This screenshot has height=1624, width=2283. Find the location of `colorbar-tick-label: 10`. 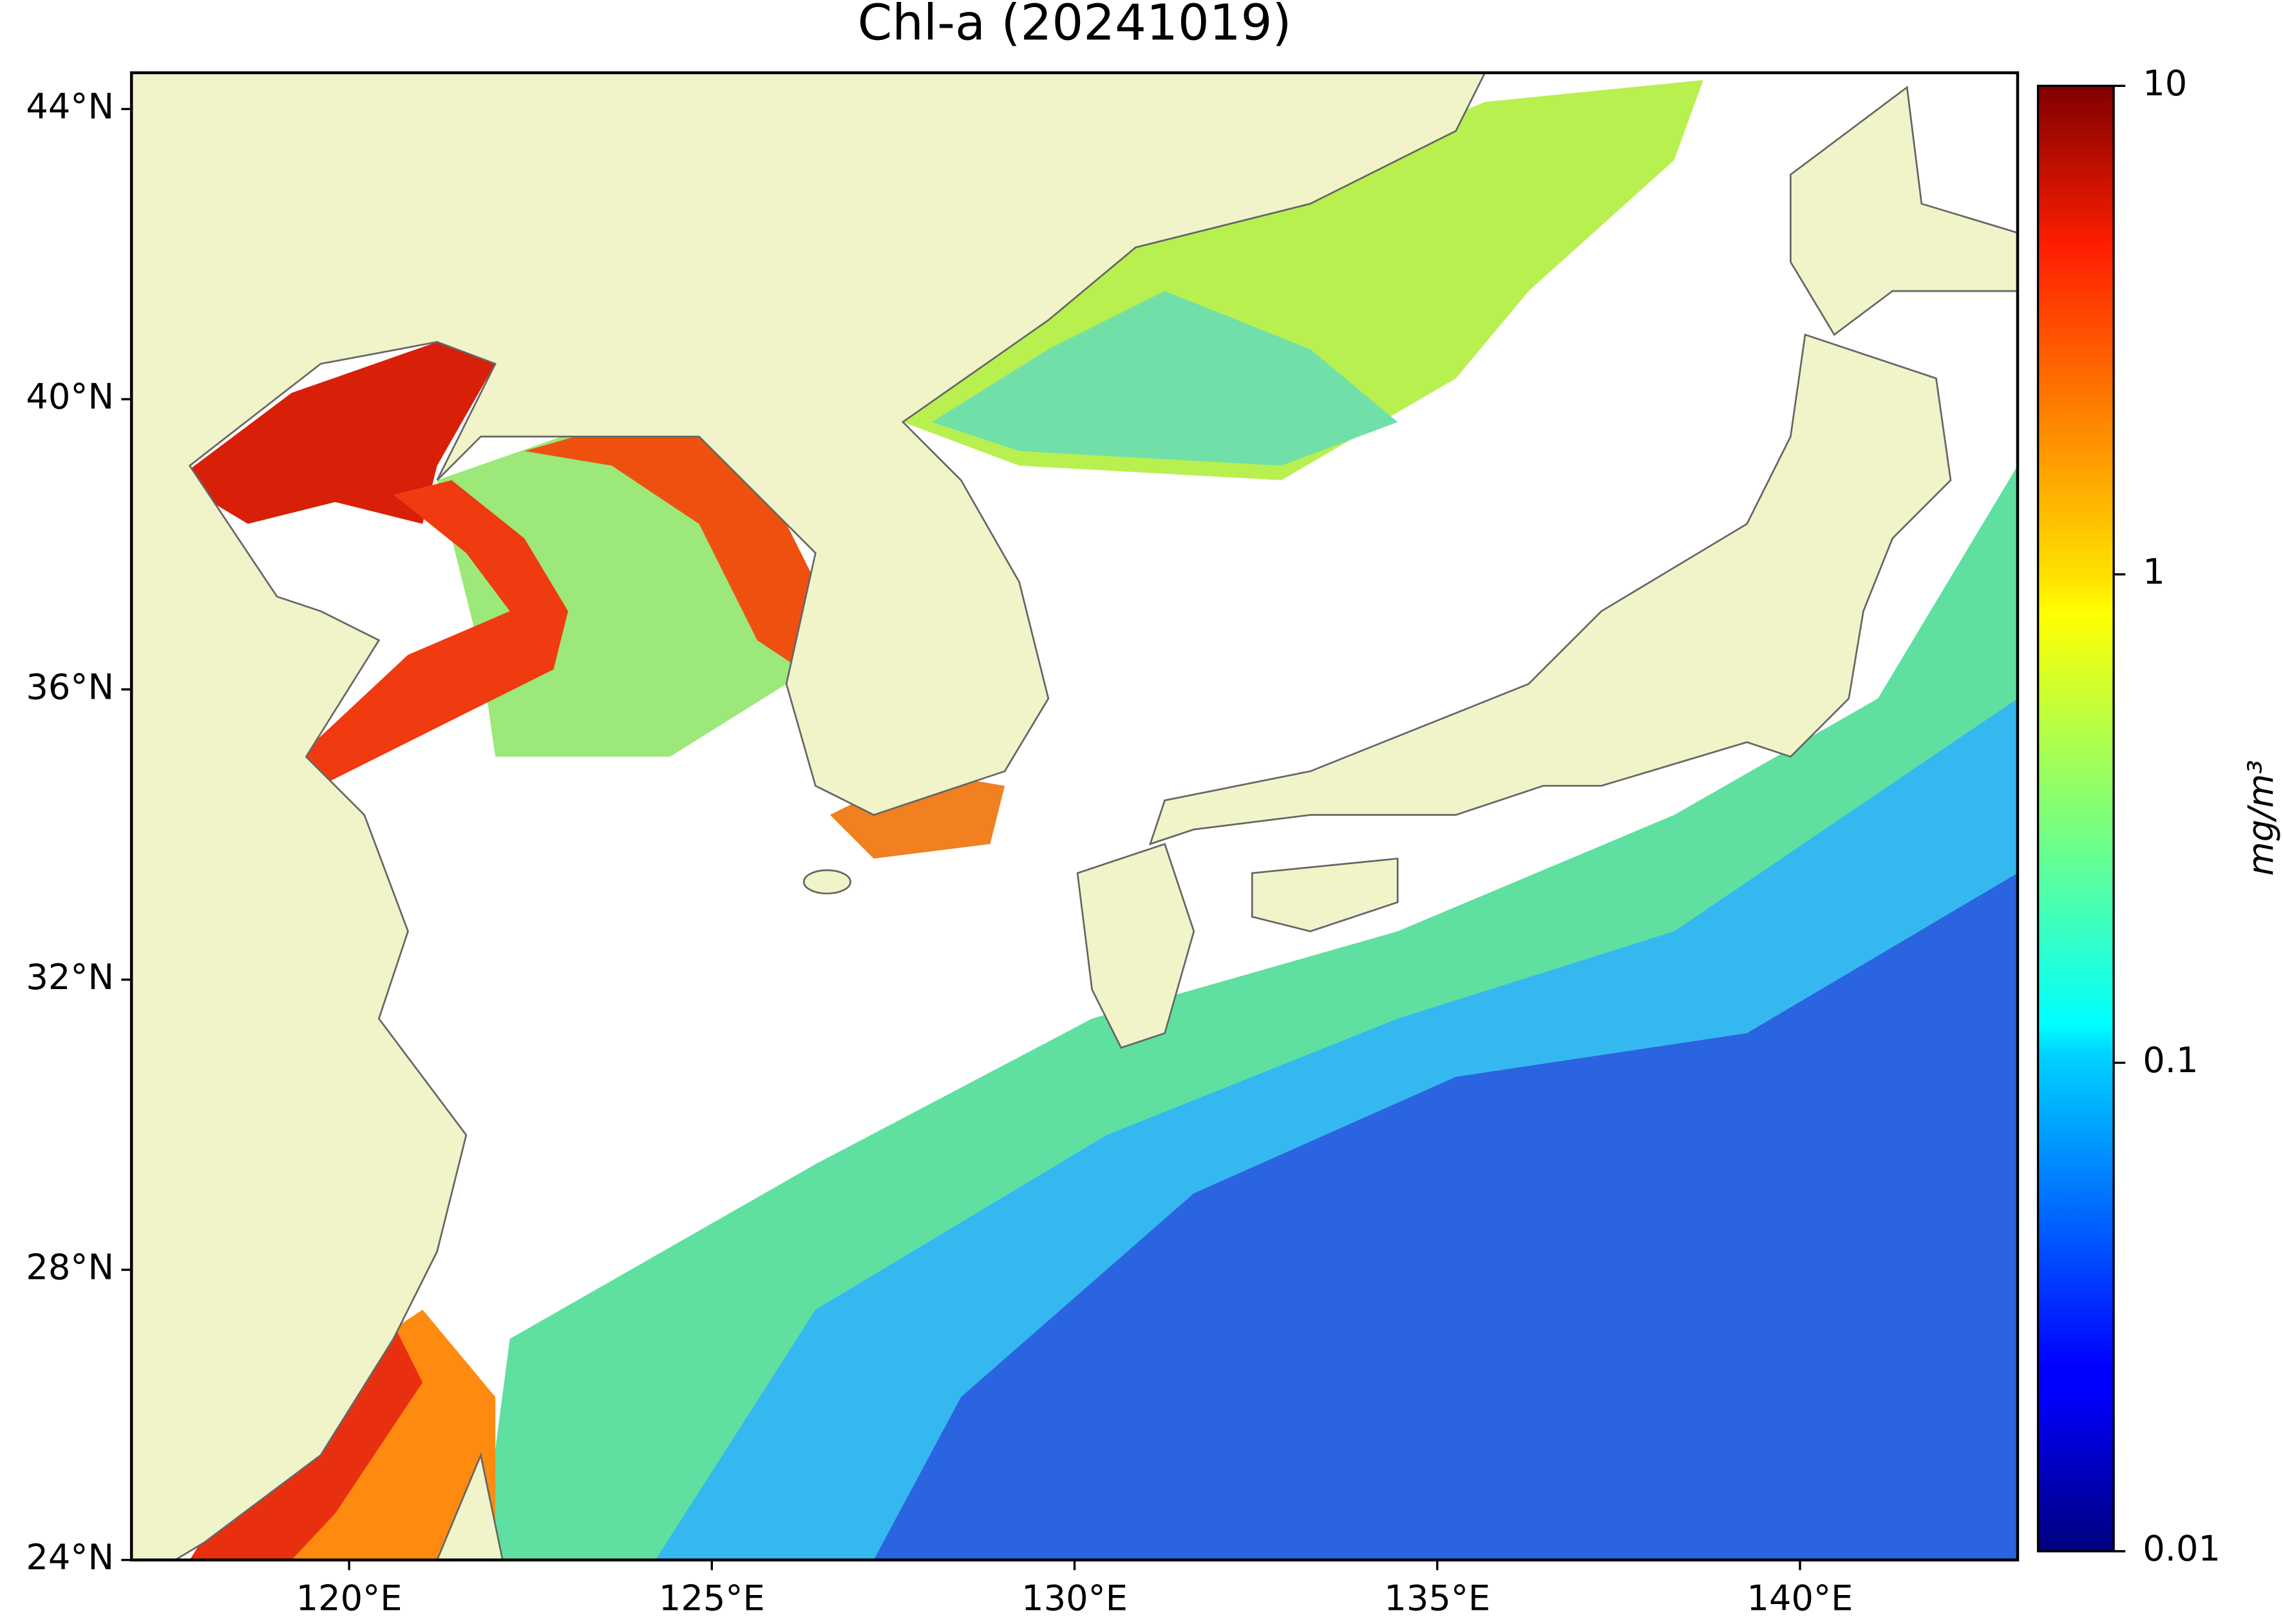

colorbar-tick-label: 10 is located at coordinates (2165, 83).